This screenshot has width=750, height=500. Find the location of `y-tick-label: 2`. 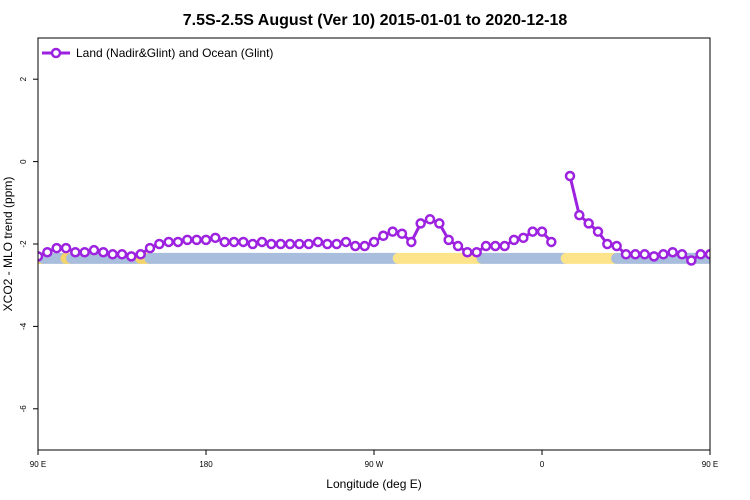

y-tick-label: 2 is located at coordinates (23, 78).